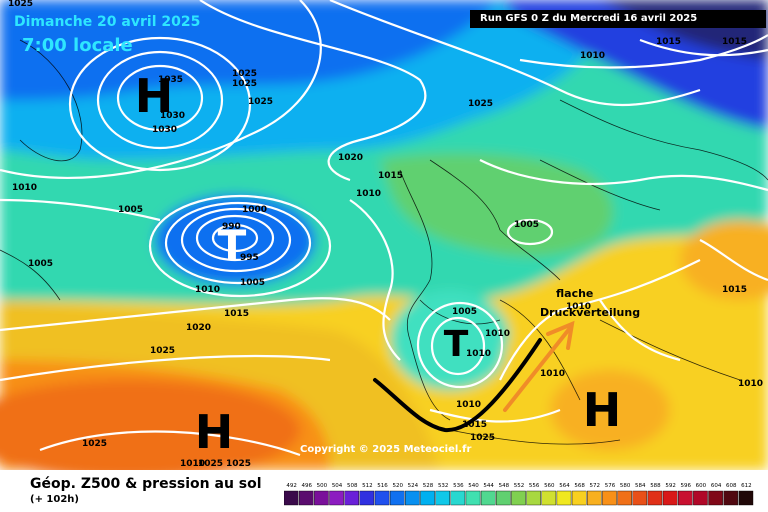 This screenshot has height=512, width=768. What do you see at coordinates (170, 80) in the screenshot?
I see `isobar-label: 1035` at bounding box center [170, 80].